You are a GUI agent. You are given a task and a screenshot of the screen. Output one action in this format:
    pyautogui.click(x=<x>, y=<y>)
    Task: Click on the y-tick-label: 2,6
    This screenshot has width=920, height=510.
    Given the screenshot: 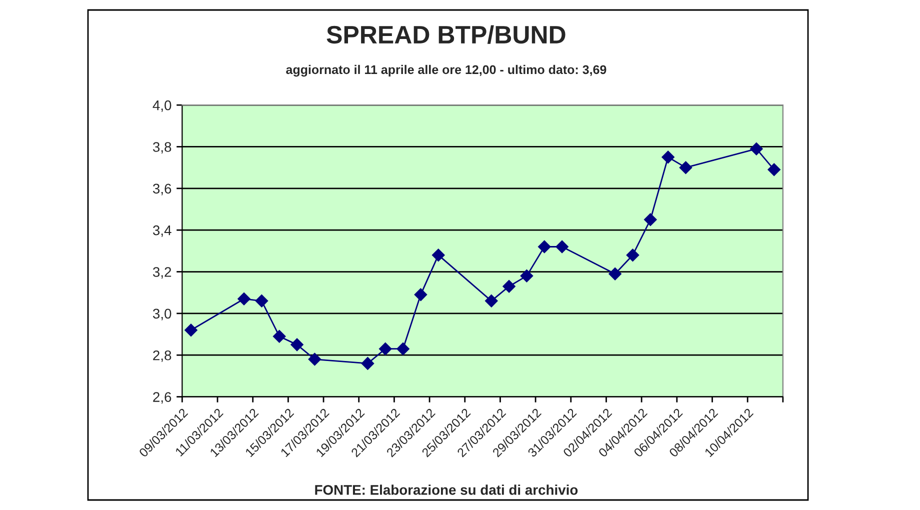 What is the action you would take?
    pyautogui.click(x=162, y=398)
    